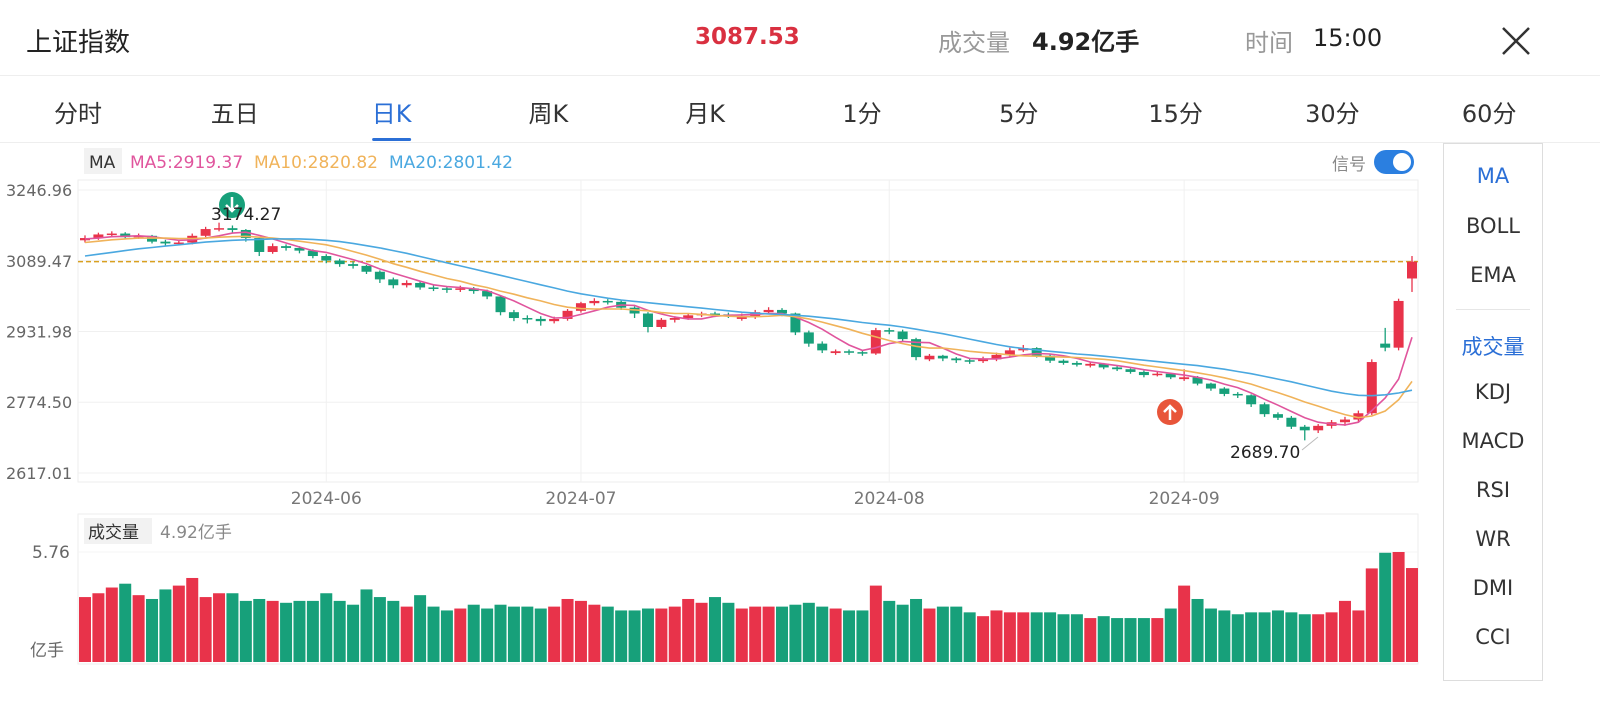 Image resolution: width=1600 pixels, height=720 pixels. Describe the element at coordinates (1493, 441) in the screenshot. I see `indicator-item: MACD` at that location.